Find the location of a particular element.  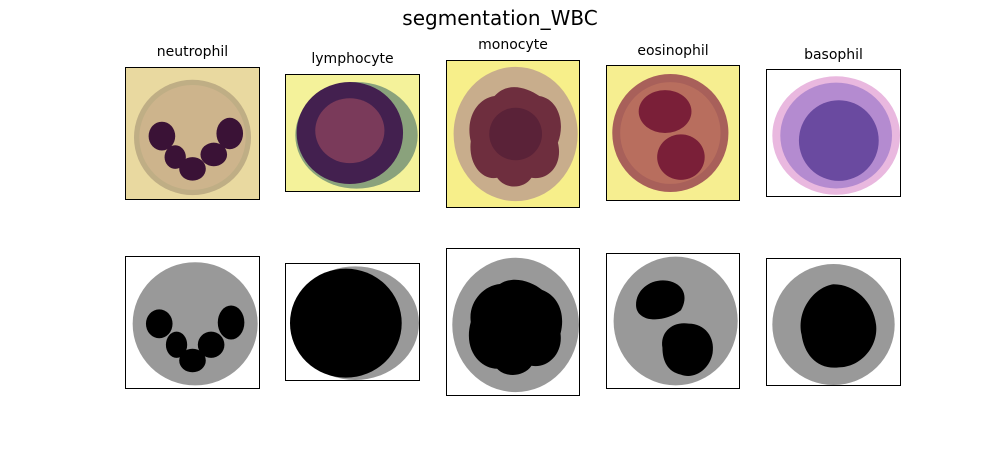

basophil-mask is located at coordinates (833, 322).